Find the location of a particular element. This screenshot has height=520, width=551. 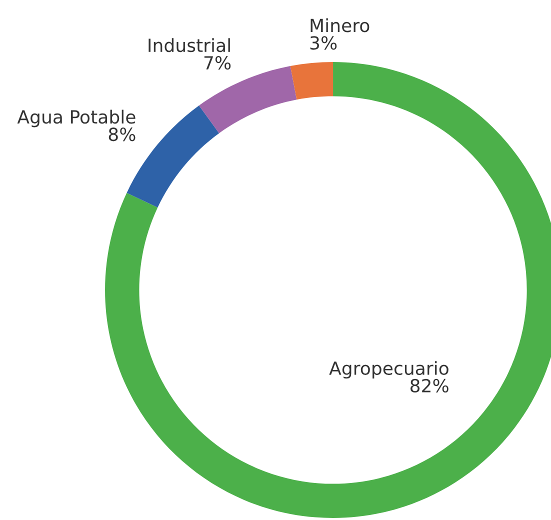

slice-label: Industrial is located at coordinates (189, 45).